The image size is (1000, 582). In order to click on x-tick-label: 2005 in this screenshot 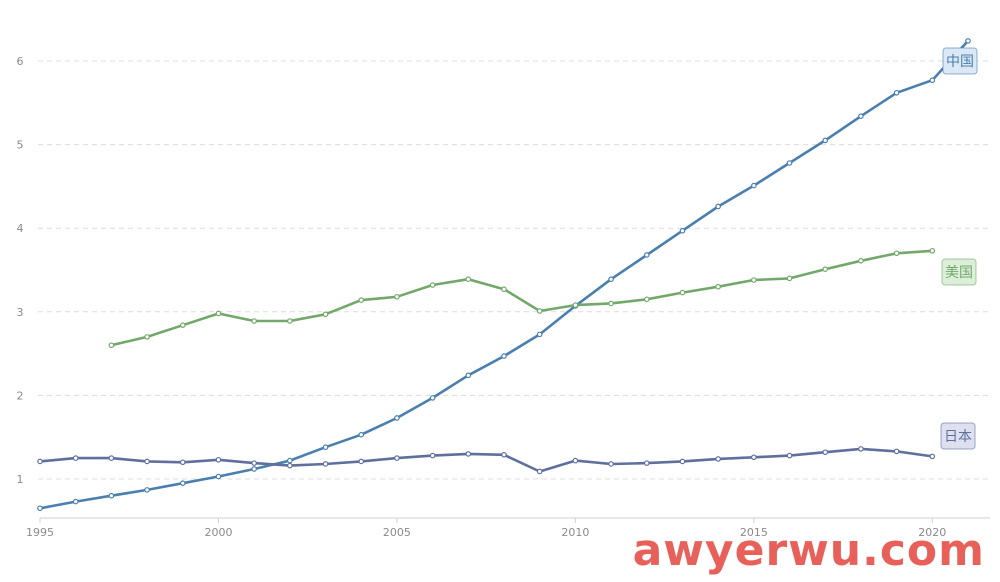, I will do `click(397, 532)`.